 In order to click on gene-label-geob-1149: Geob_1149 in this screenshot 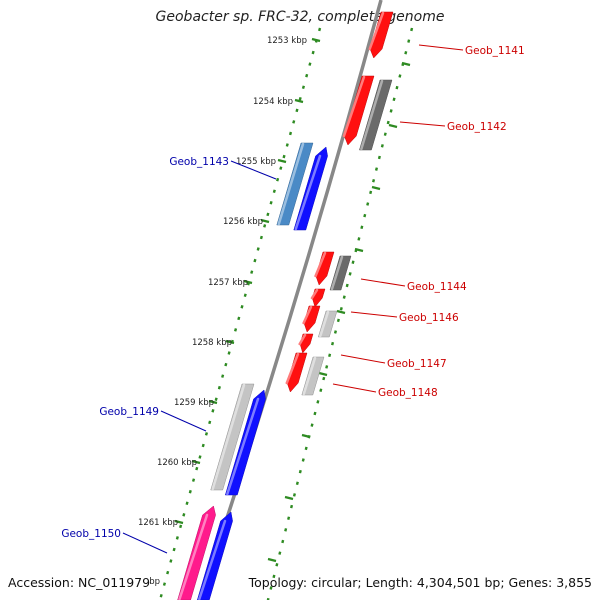, I will do `click(129, 412)`.